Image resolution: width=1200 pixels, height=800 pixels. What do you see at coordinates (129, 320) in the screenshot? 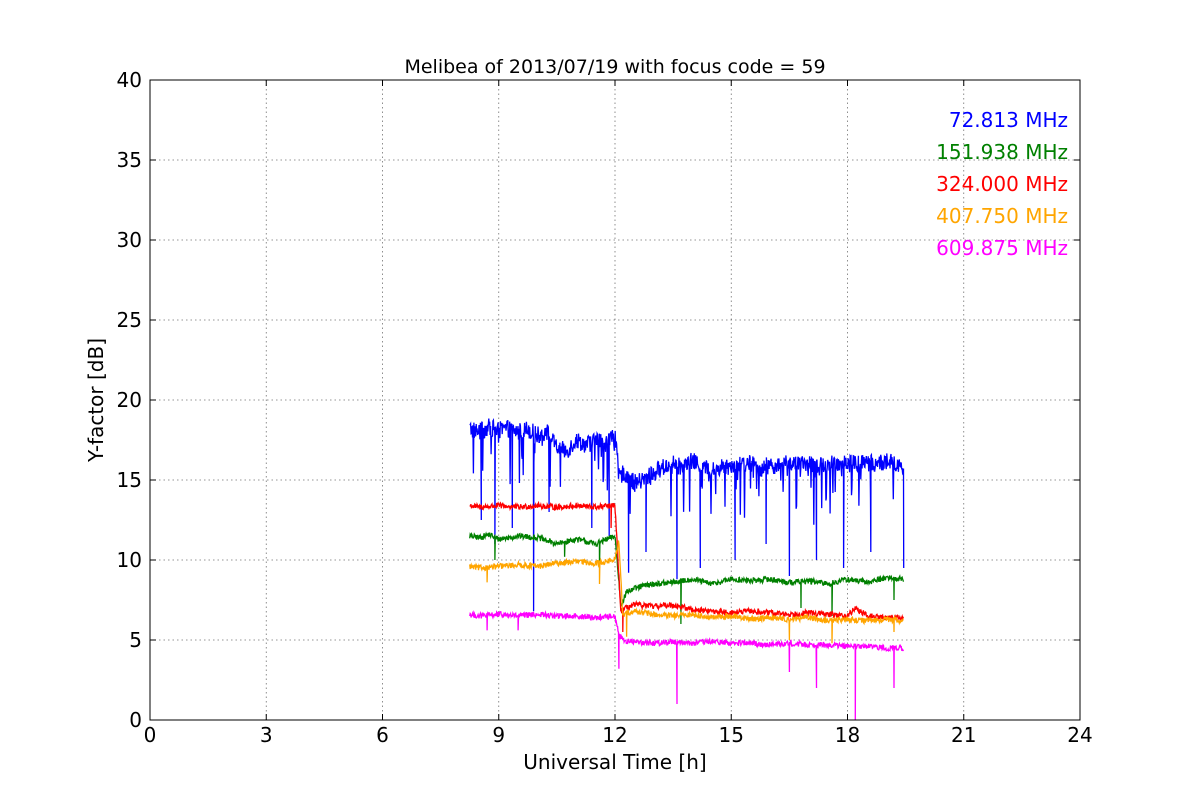
I see `y-tick-label: 25` at bounding box center [129, 320].